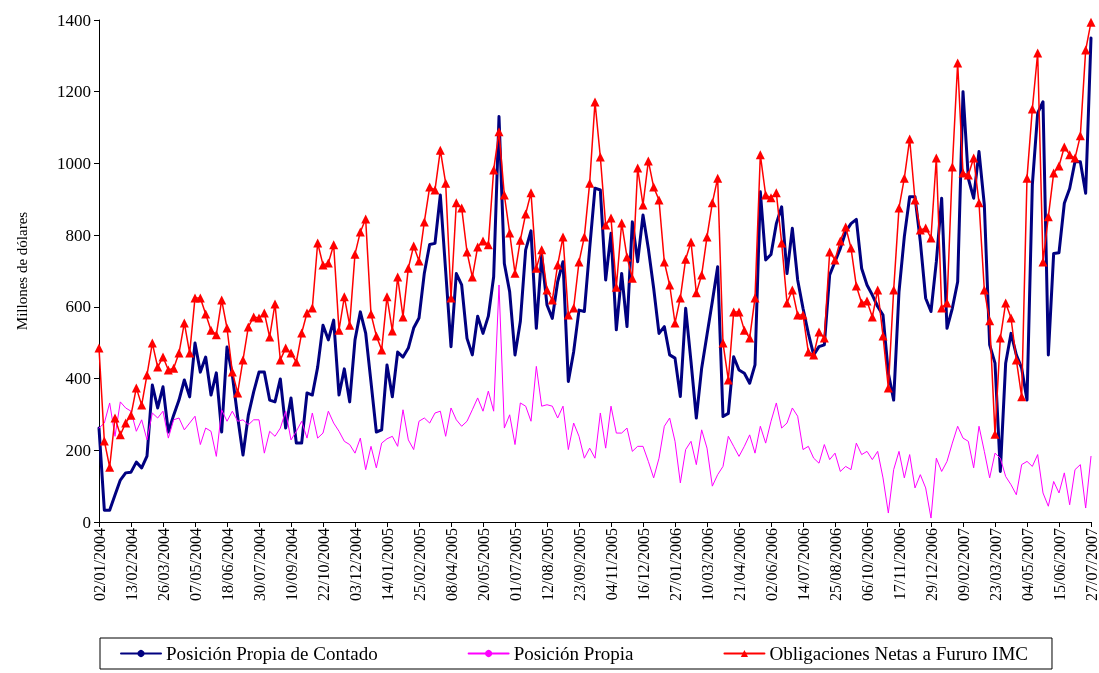  I want to click on x-tick-label: 27/07/2007, so click(1090, 564).